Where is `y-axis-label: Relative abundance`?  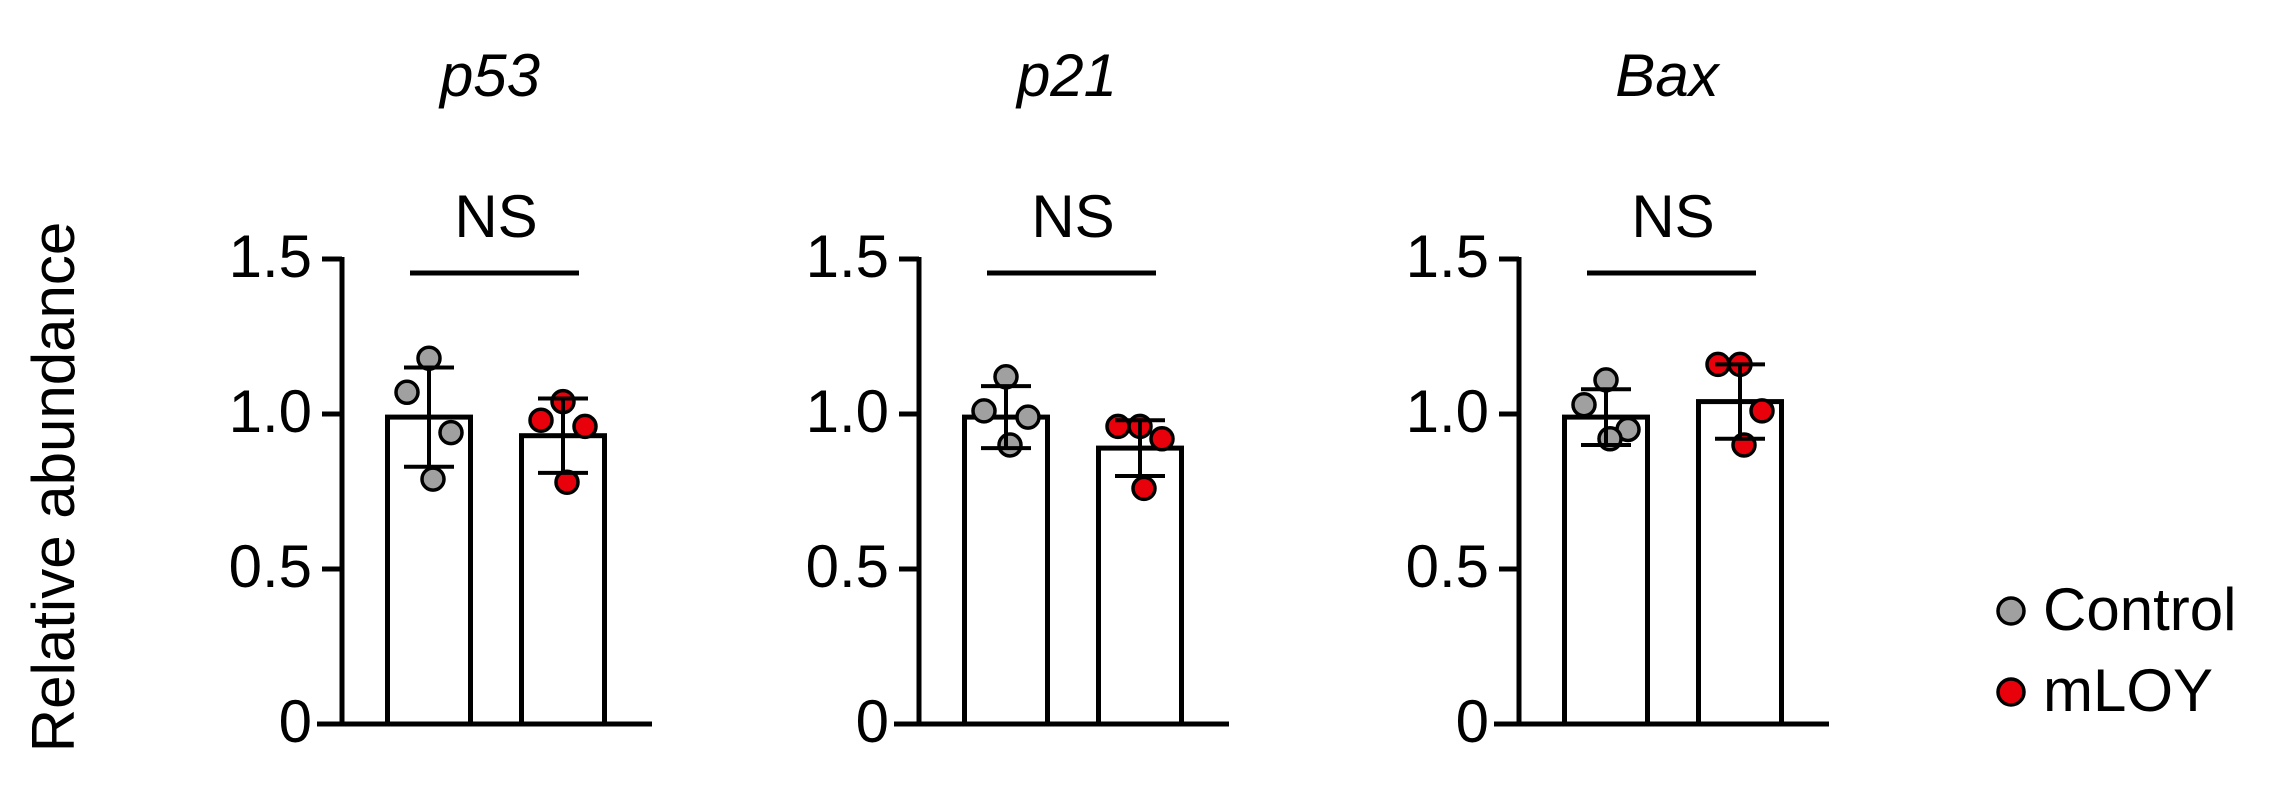
y-axis-label: Relative abundance is located at coordinates (53, 487).